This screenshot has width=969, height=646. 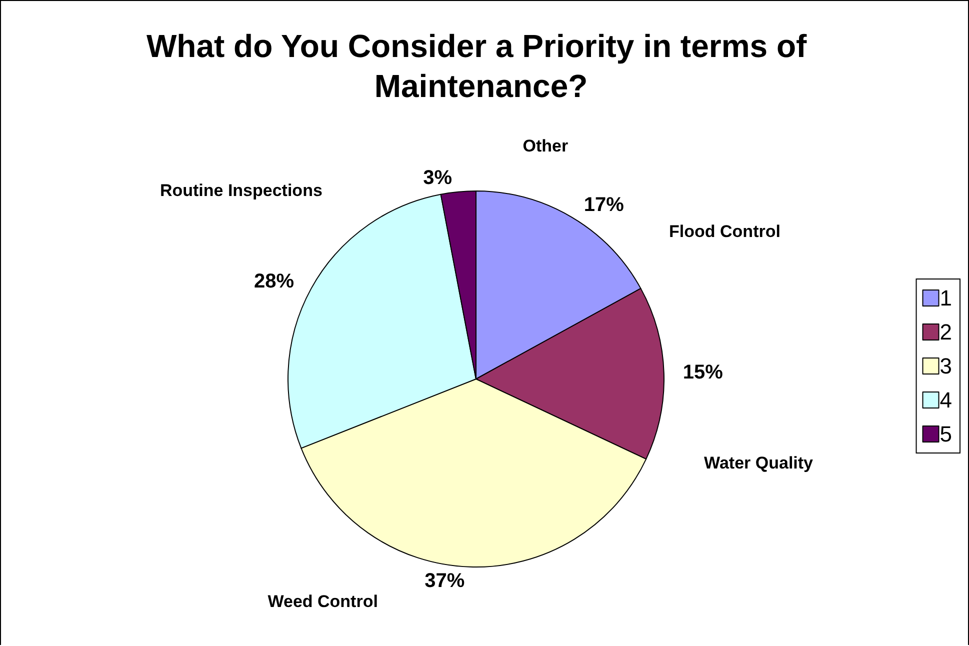 I want to click on legend-label: 1, so click(x=946, y=298).